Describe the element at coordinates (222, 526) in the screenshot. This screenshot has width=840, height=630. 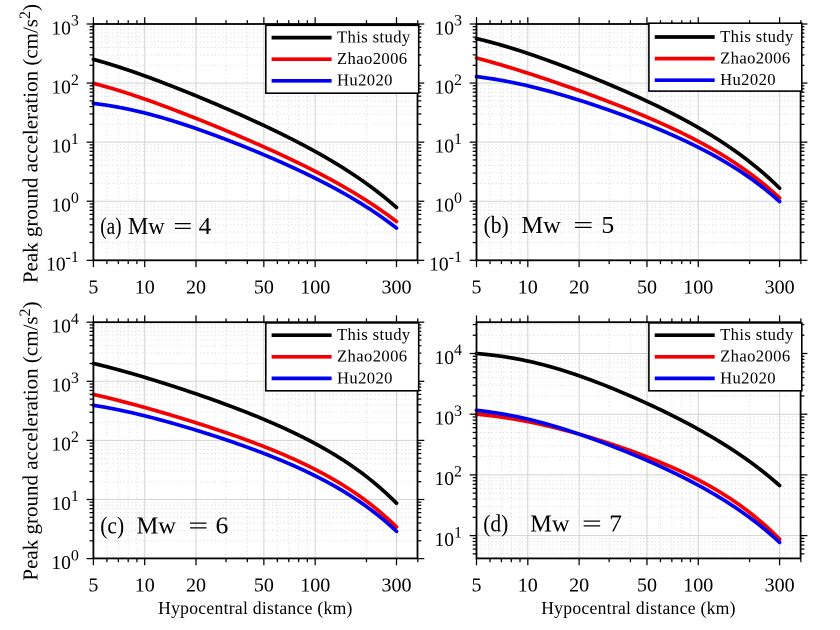
I see `svg-text: 6` at that location.